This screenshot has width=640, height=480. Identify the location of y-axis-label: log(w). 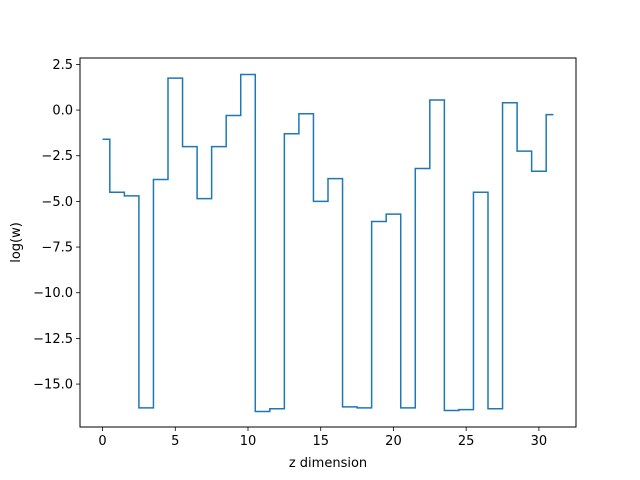
(16, 242).